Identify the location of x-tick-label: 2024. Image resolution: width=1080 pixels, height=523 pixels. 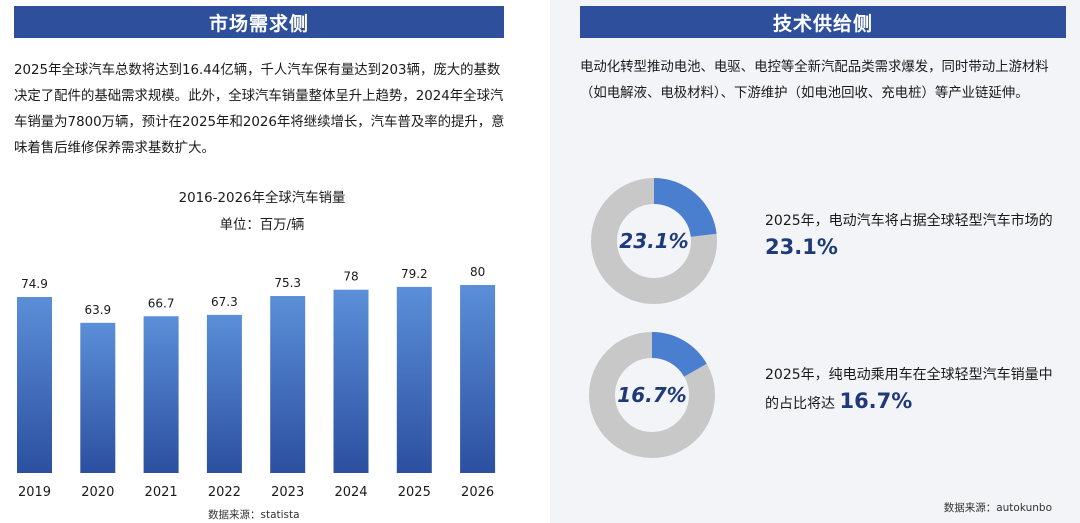
(350, 492).